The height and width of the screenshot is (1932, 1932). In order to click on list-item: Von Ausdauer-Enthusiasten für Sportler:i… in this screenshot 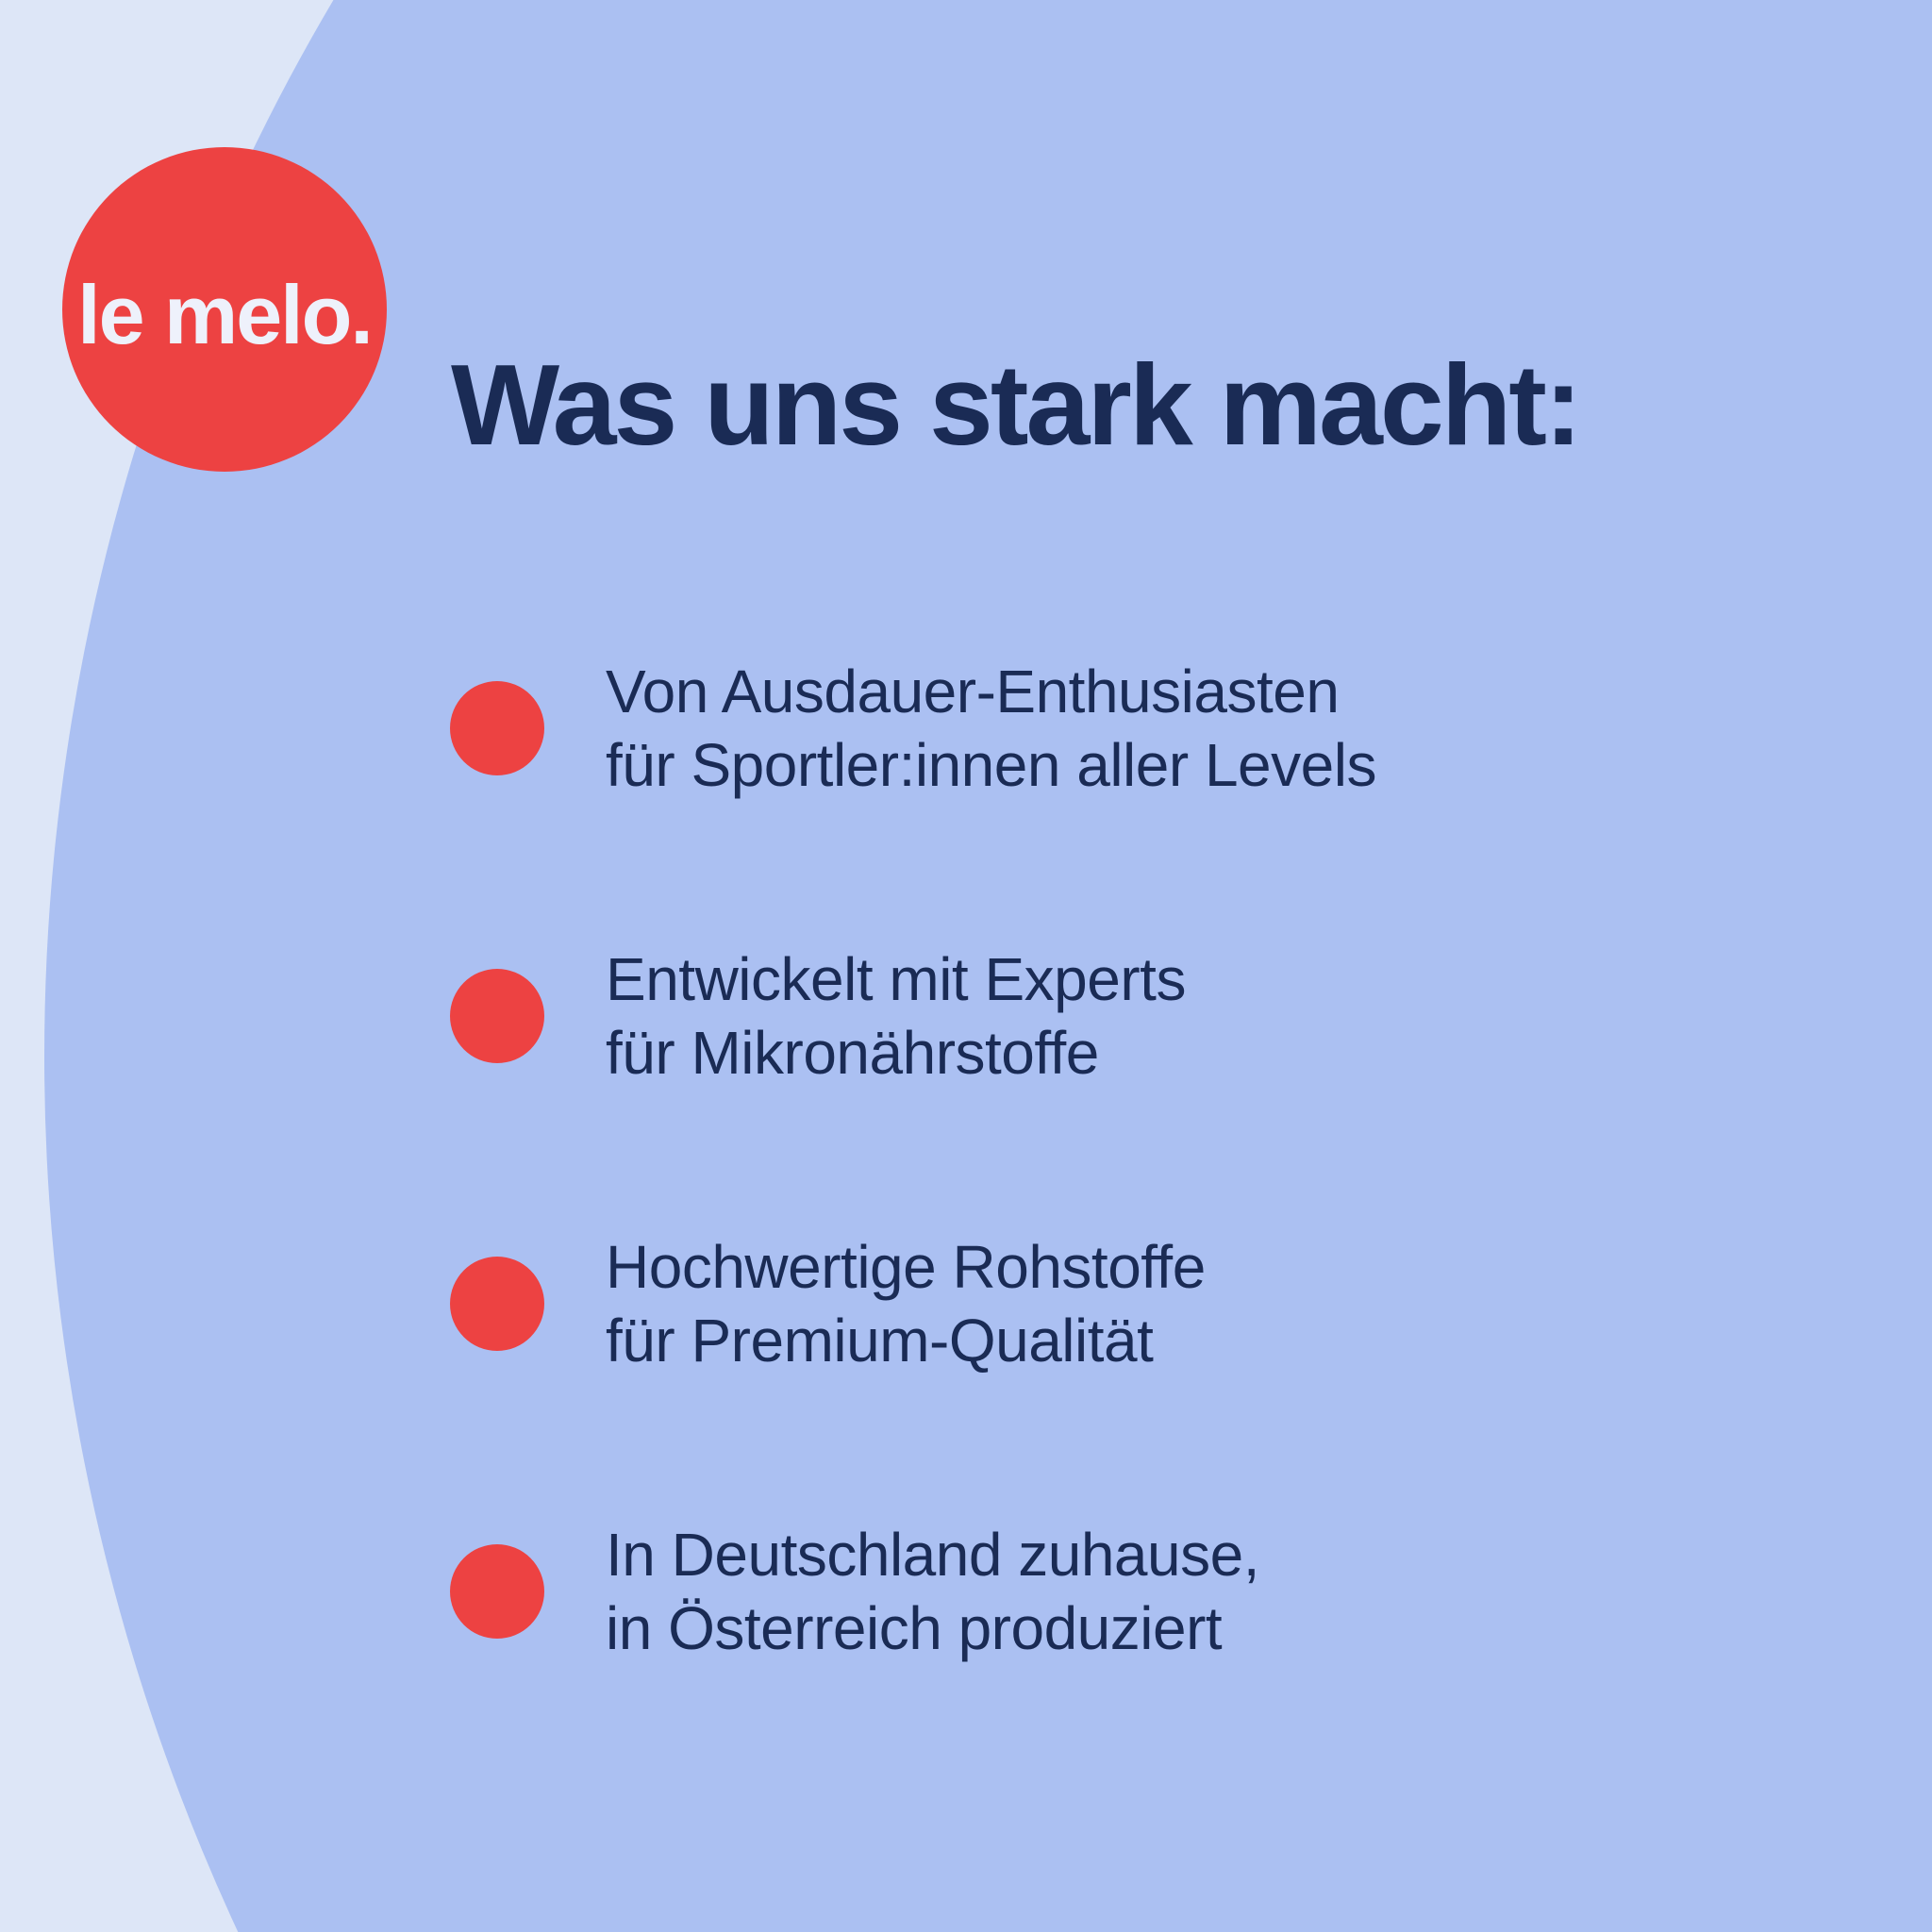, I will do `click(913, 729)`.